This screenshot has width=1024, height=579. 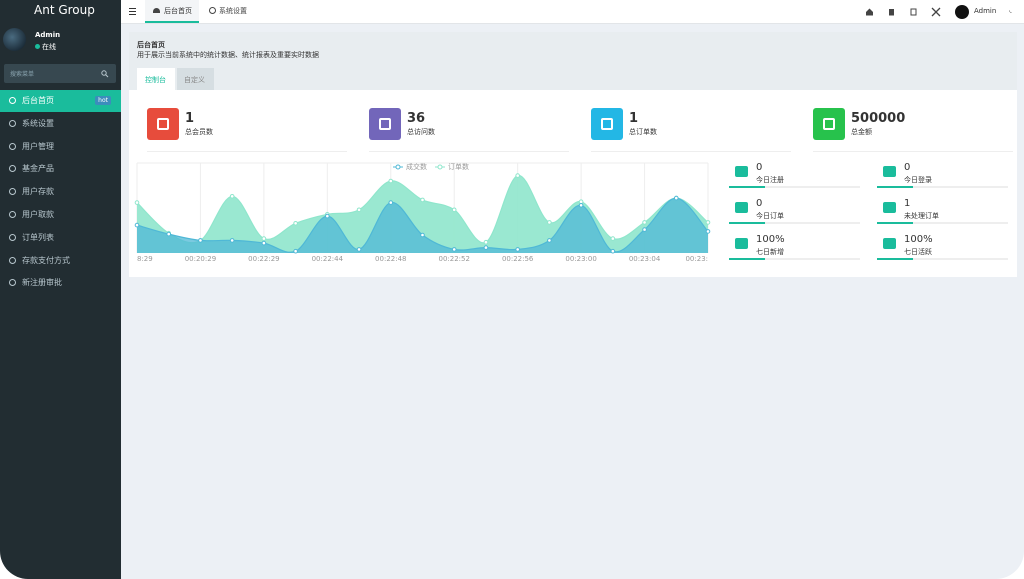 I want to click on user-avatar, so click(x=962, y=12).